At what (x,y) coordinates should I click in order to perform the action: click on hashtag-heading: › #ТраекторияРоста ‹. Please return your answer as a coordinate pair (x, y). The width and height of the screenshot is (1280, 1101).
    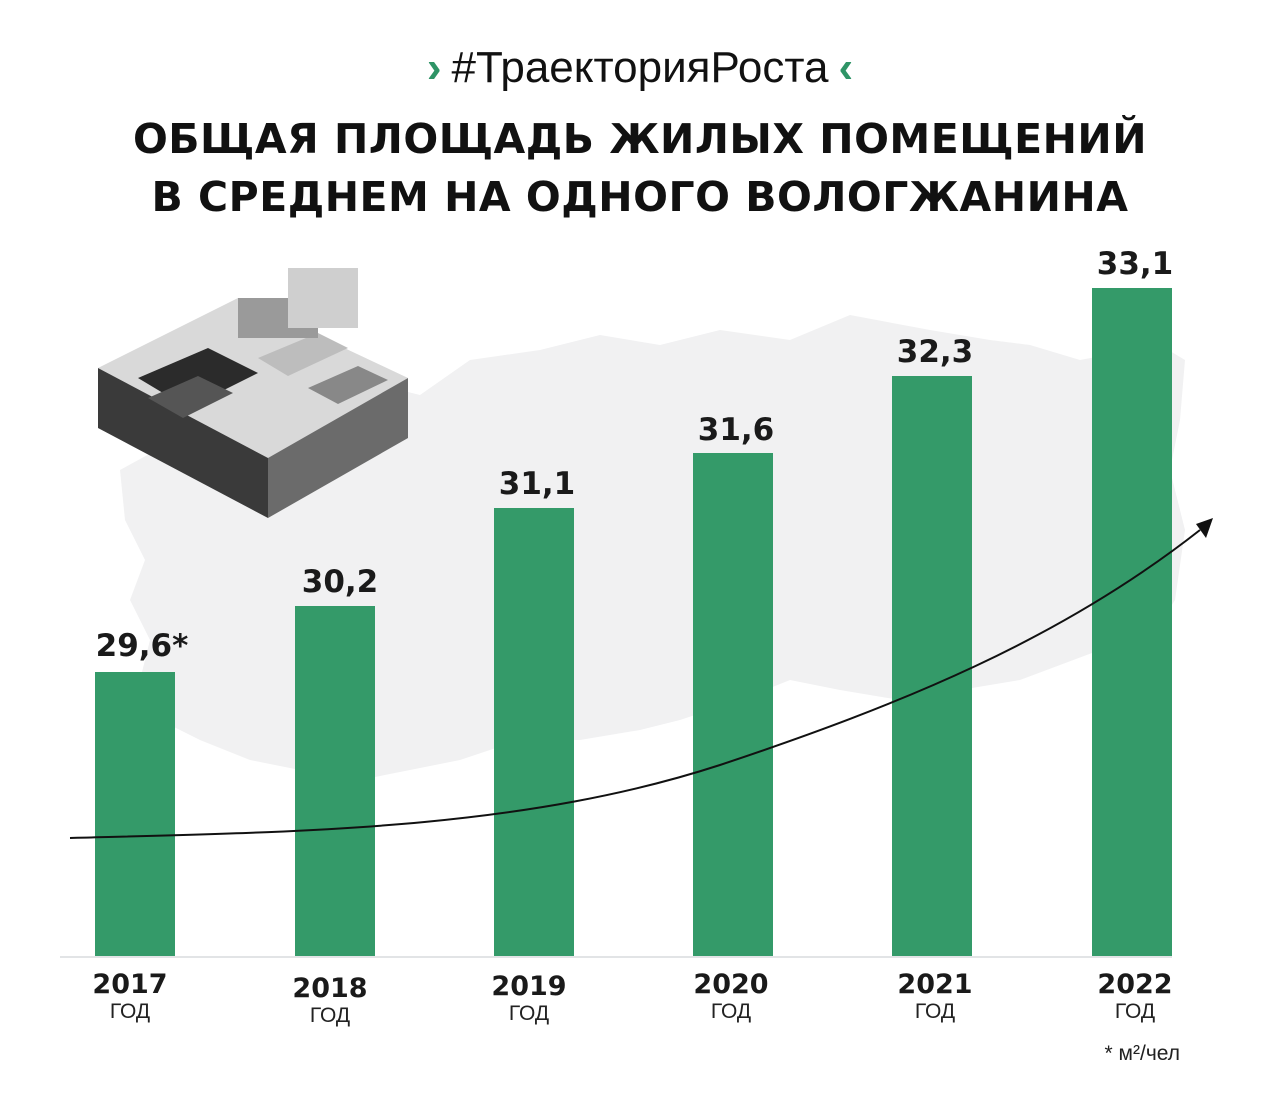
    Looking at the image, I should click on (640, 68).